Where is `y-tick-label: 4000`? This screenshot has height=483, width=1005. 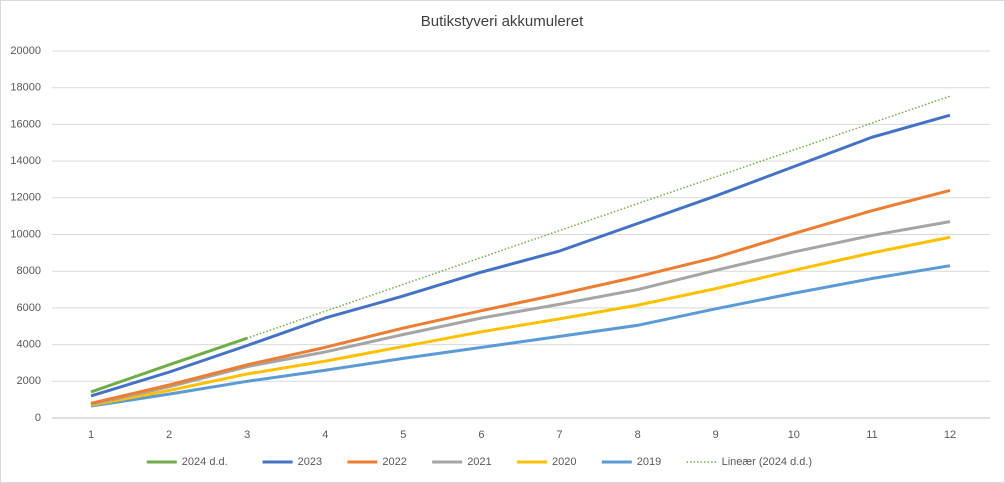 y-tick-label: 4000 is located at coordinates (29, 345).